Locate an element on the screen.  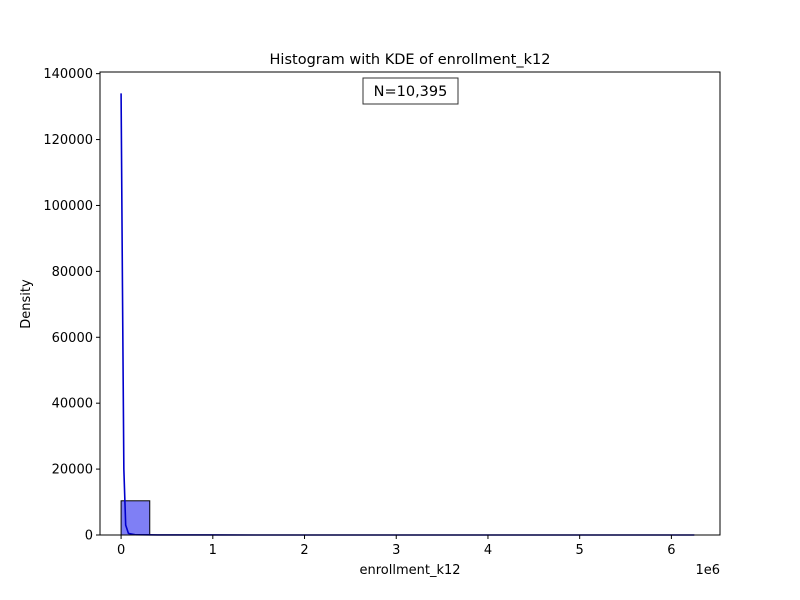
y-tick-label: 40000 is located at coordinates (72, 404).